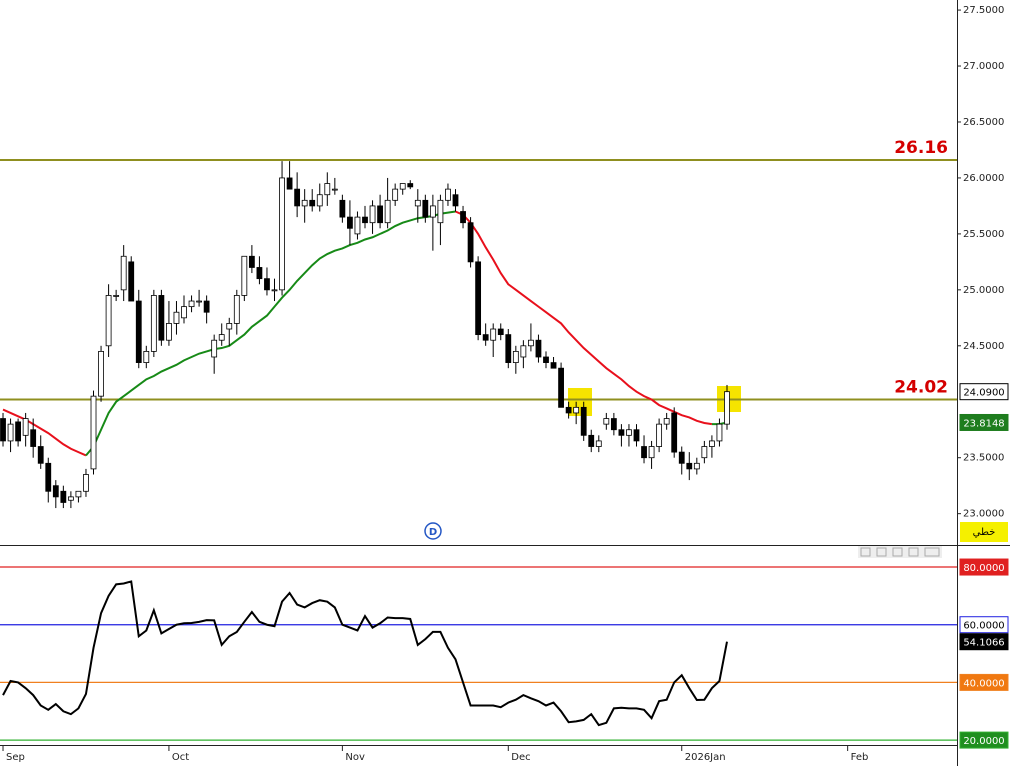 The width and height of the screenshot is (1010, 766). I want to click on y-tick-label: 26.5000, so click(983, 122).